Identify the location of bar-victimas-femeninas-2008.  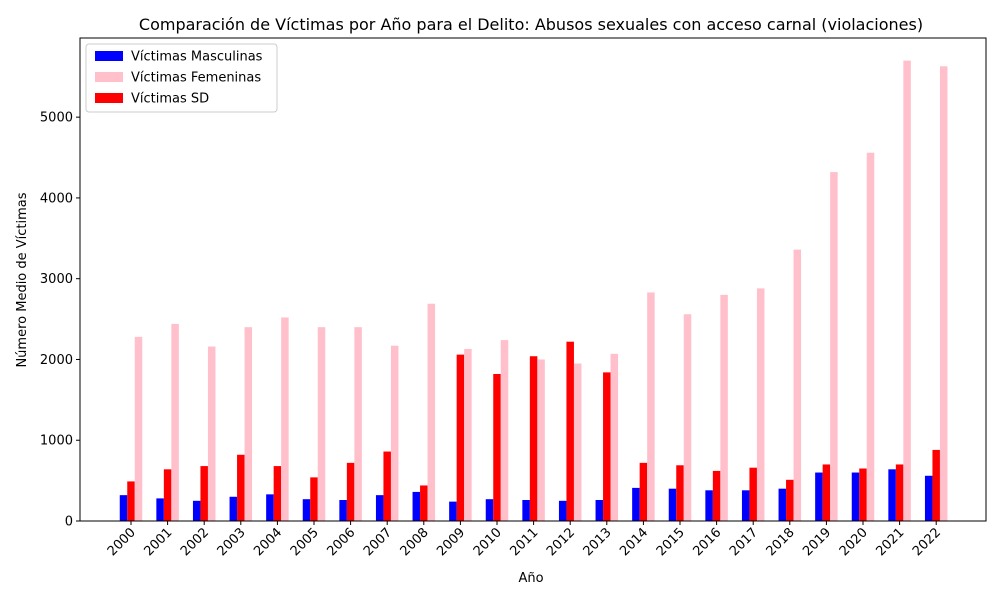
(431, 412).